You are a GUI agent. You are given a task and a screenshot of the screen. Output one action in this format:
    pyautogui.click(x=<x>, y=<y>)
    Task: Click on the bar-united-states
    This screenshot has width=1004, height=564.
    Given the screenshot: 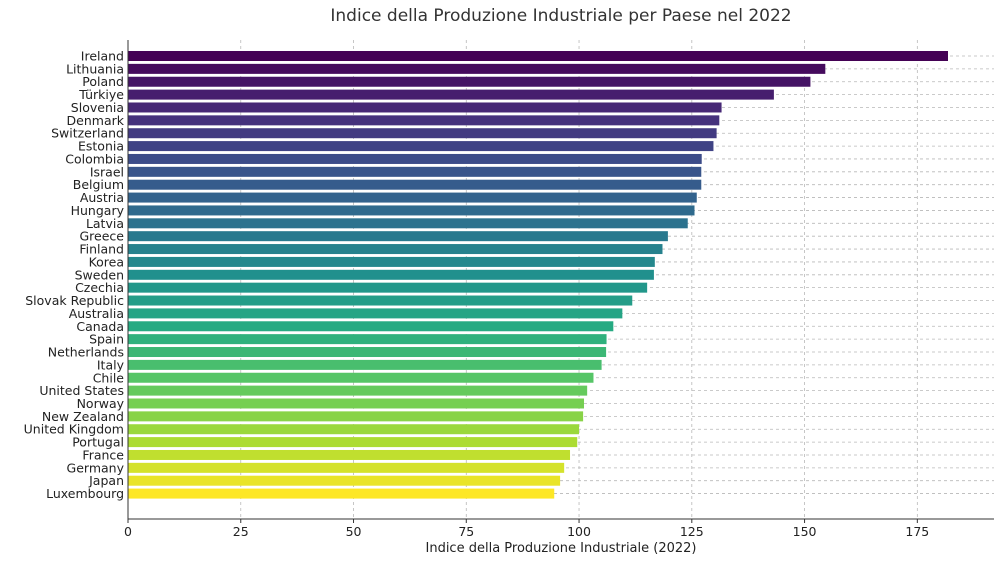 What is the action you would take?
    pyautogui.click(x=358, y=390)
    